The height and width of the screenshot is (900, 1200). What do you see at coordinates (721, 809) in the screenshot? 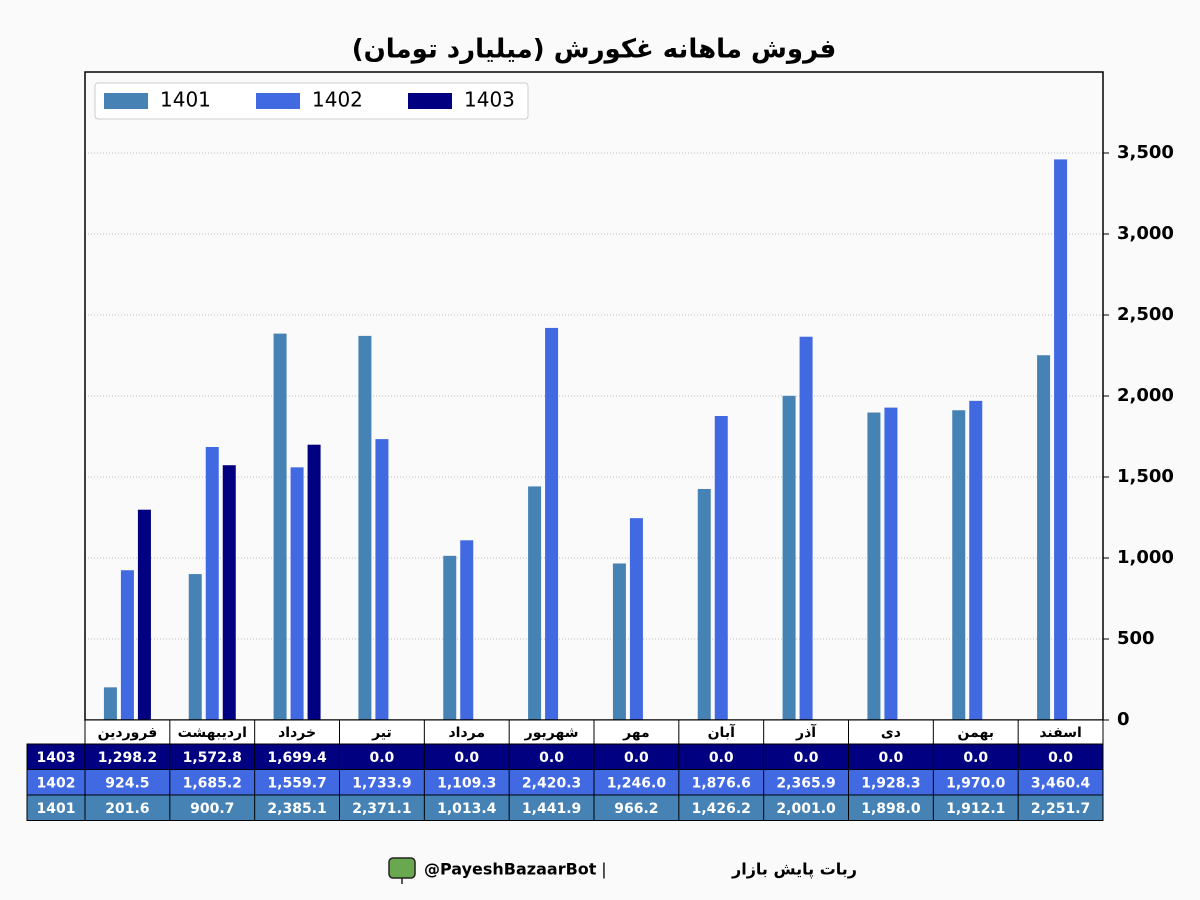
I see `table-value: 1,426.2` at bounding box center [721, 809].